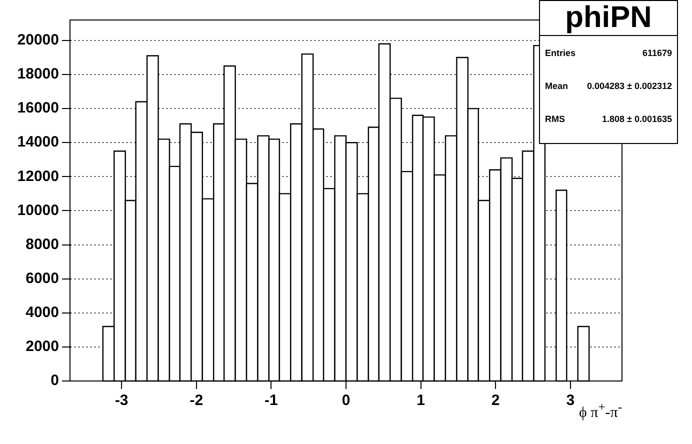  What do you see at coordinates (570, 401) in the screenshot?
I see `x-tick-label: 3` at bounding box center [570, 401].